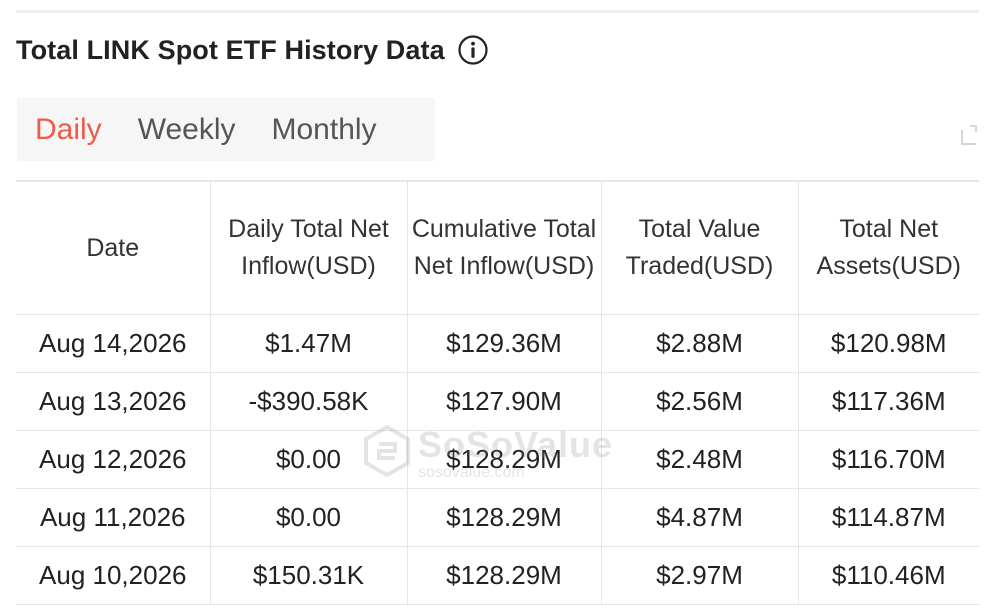 This screenshot has width=993, height=609. What do you see at coordinates (68, 129) in the screenshot?
I see `tab-daily: Daily` at bounding box center [68, 129].